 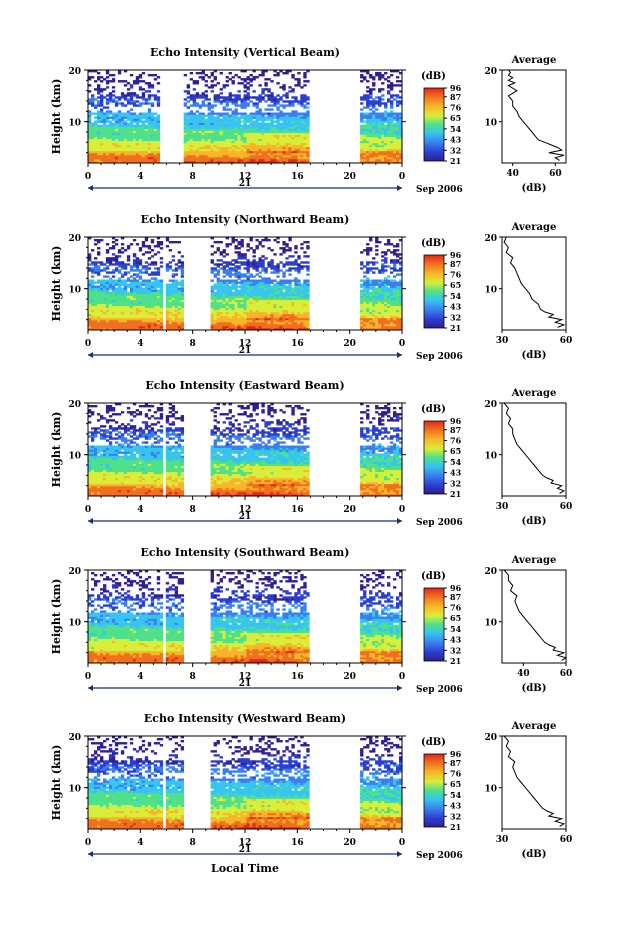 I want to click on panel-title: Echo Intensity (Northward Beam), so click(x=245, y=219).